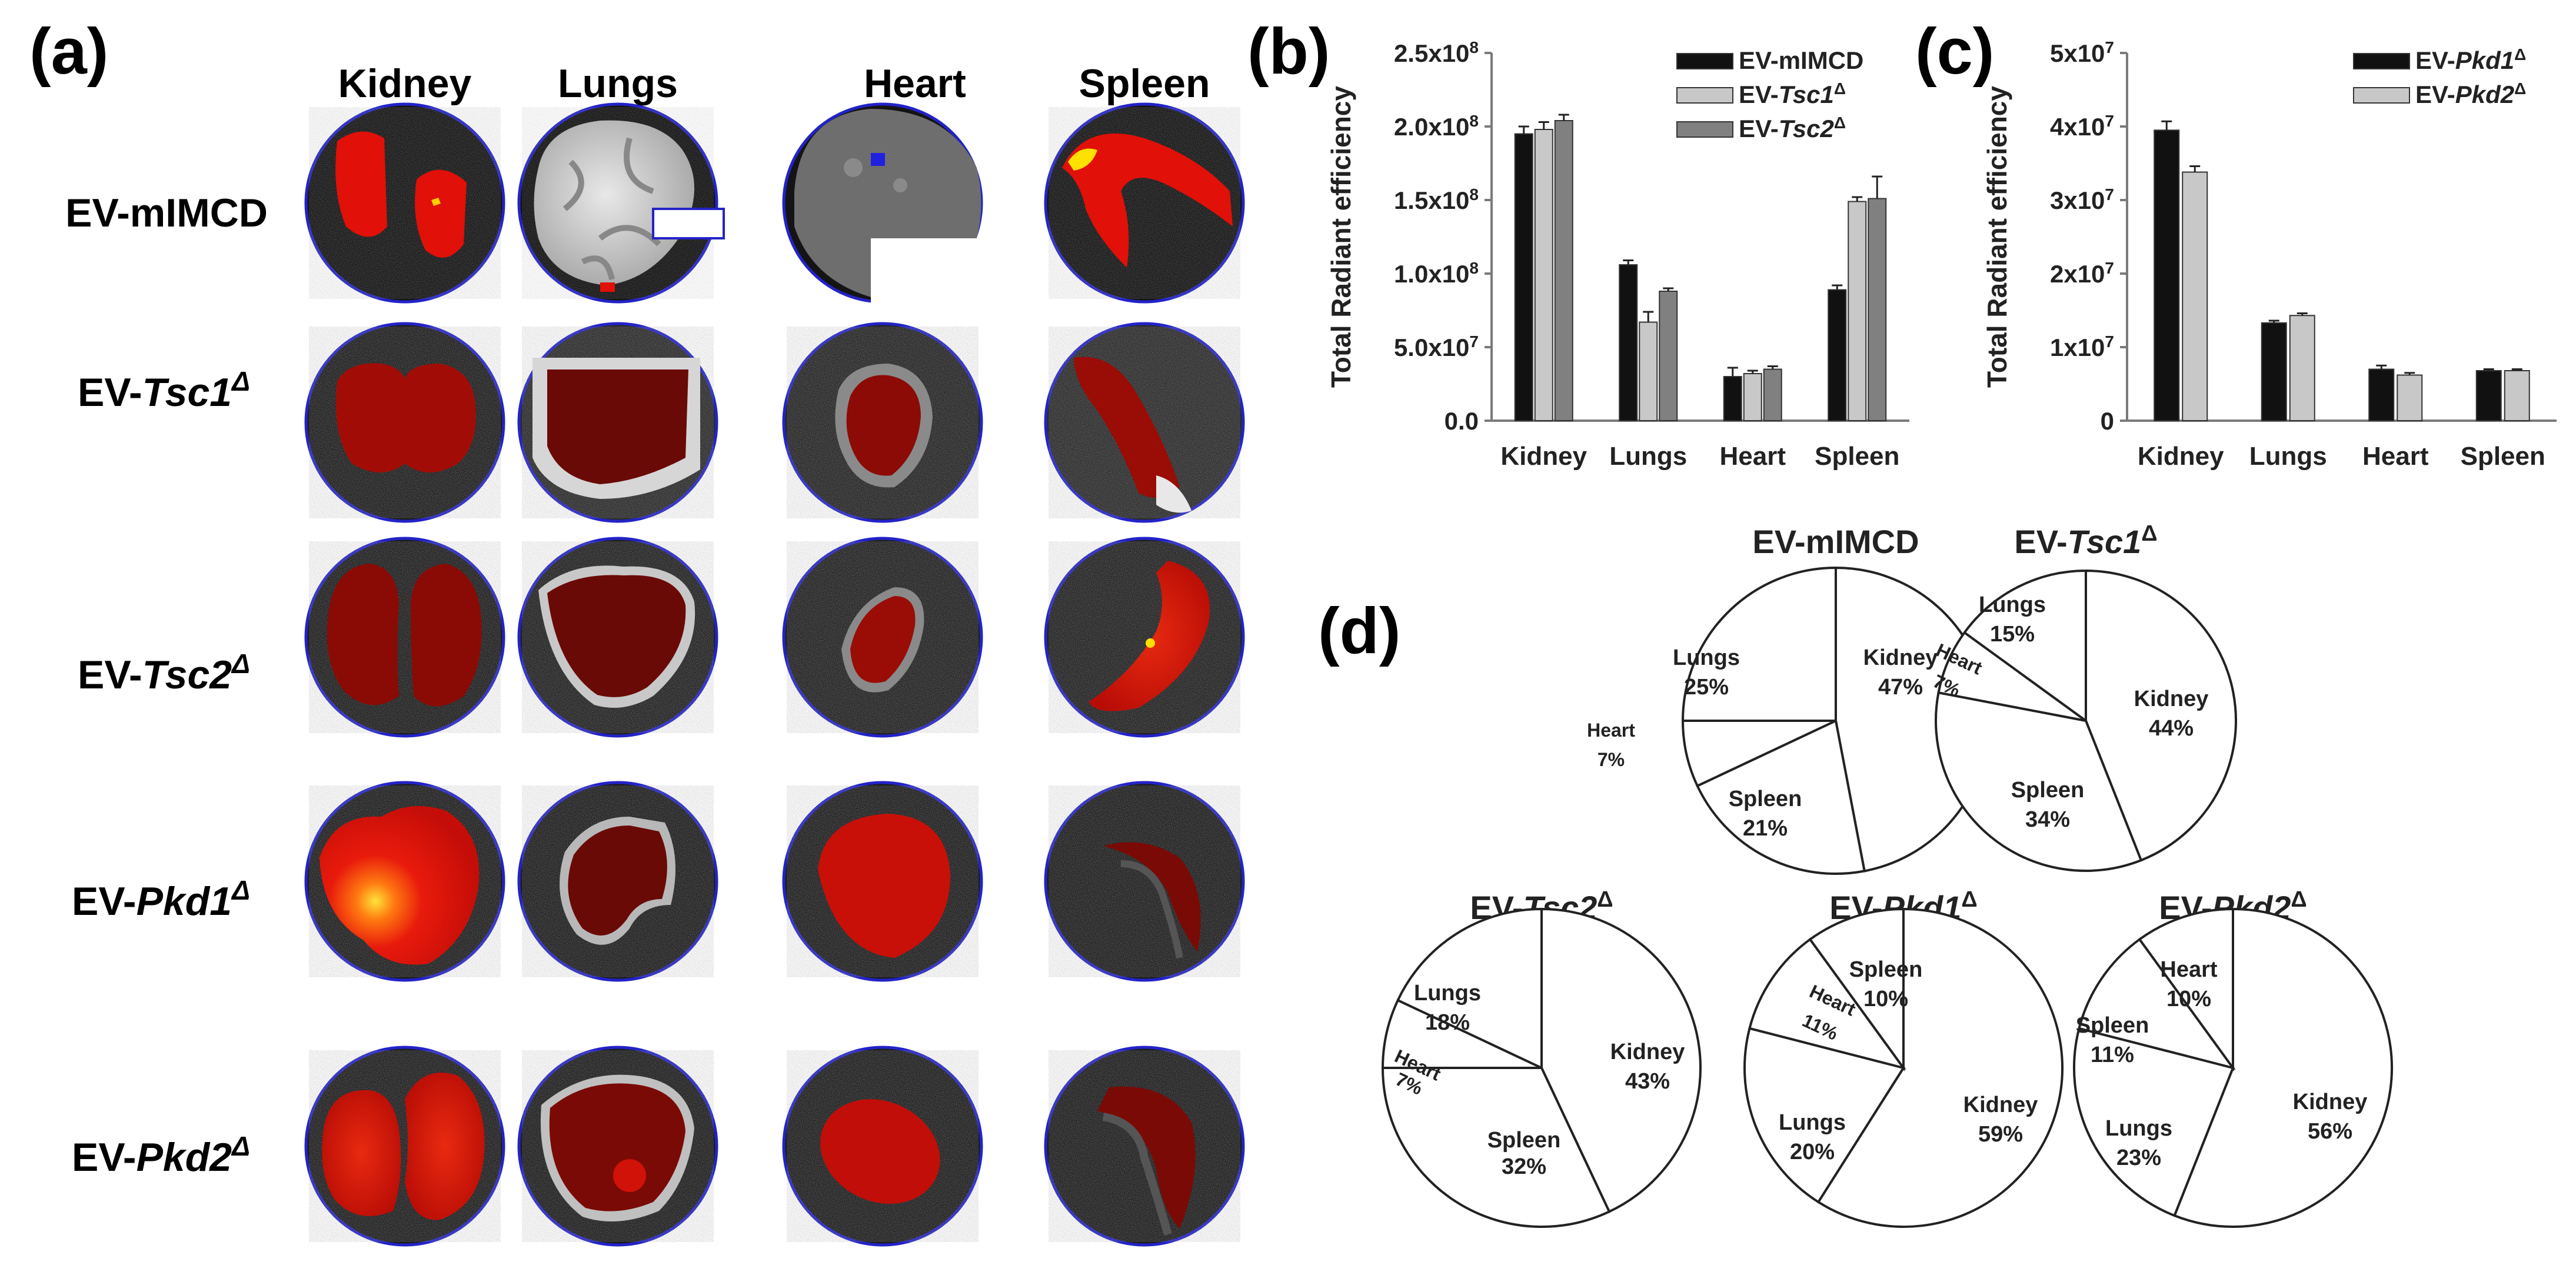 The image size is (2576, 1275). Describe the element at coordinates (404, 203) in the screenshot. I see `image-mimcd-kidney` at that location.